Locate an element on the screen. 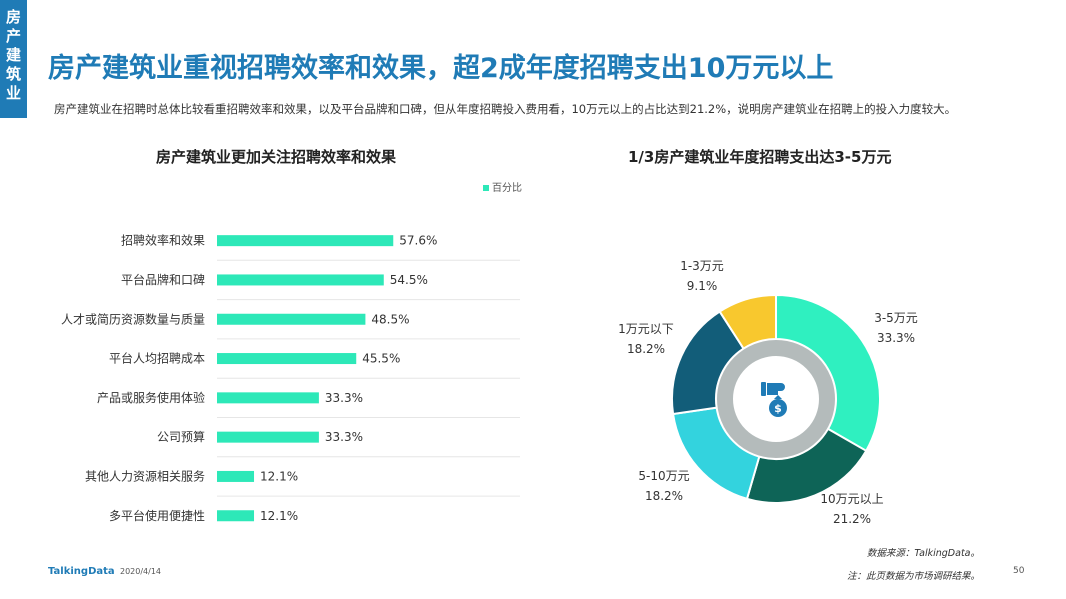 The height and width of the screenshot is (599, 1066). section-tab: 房产建筑业 is located at coordinates (13, 59).